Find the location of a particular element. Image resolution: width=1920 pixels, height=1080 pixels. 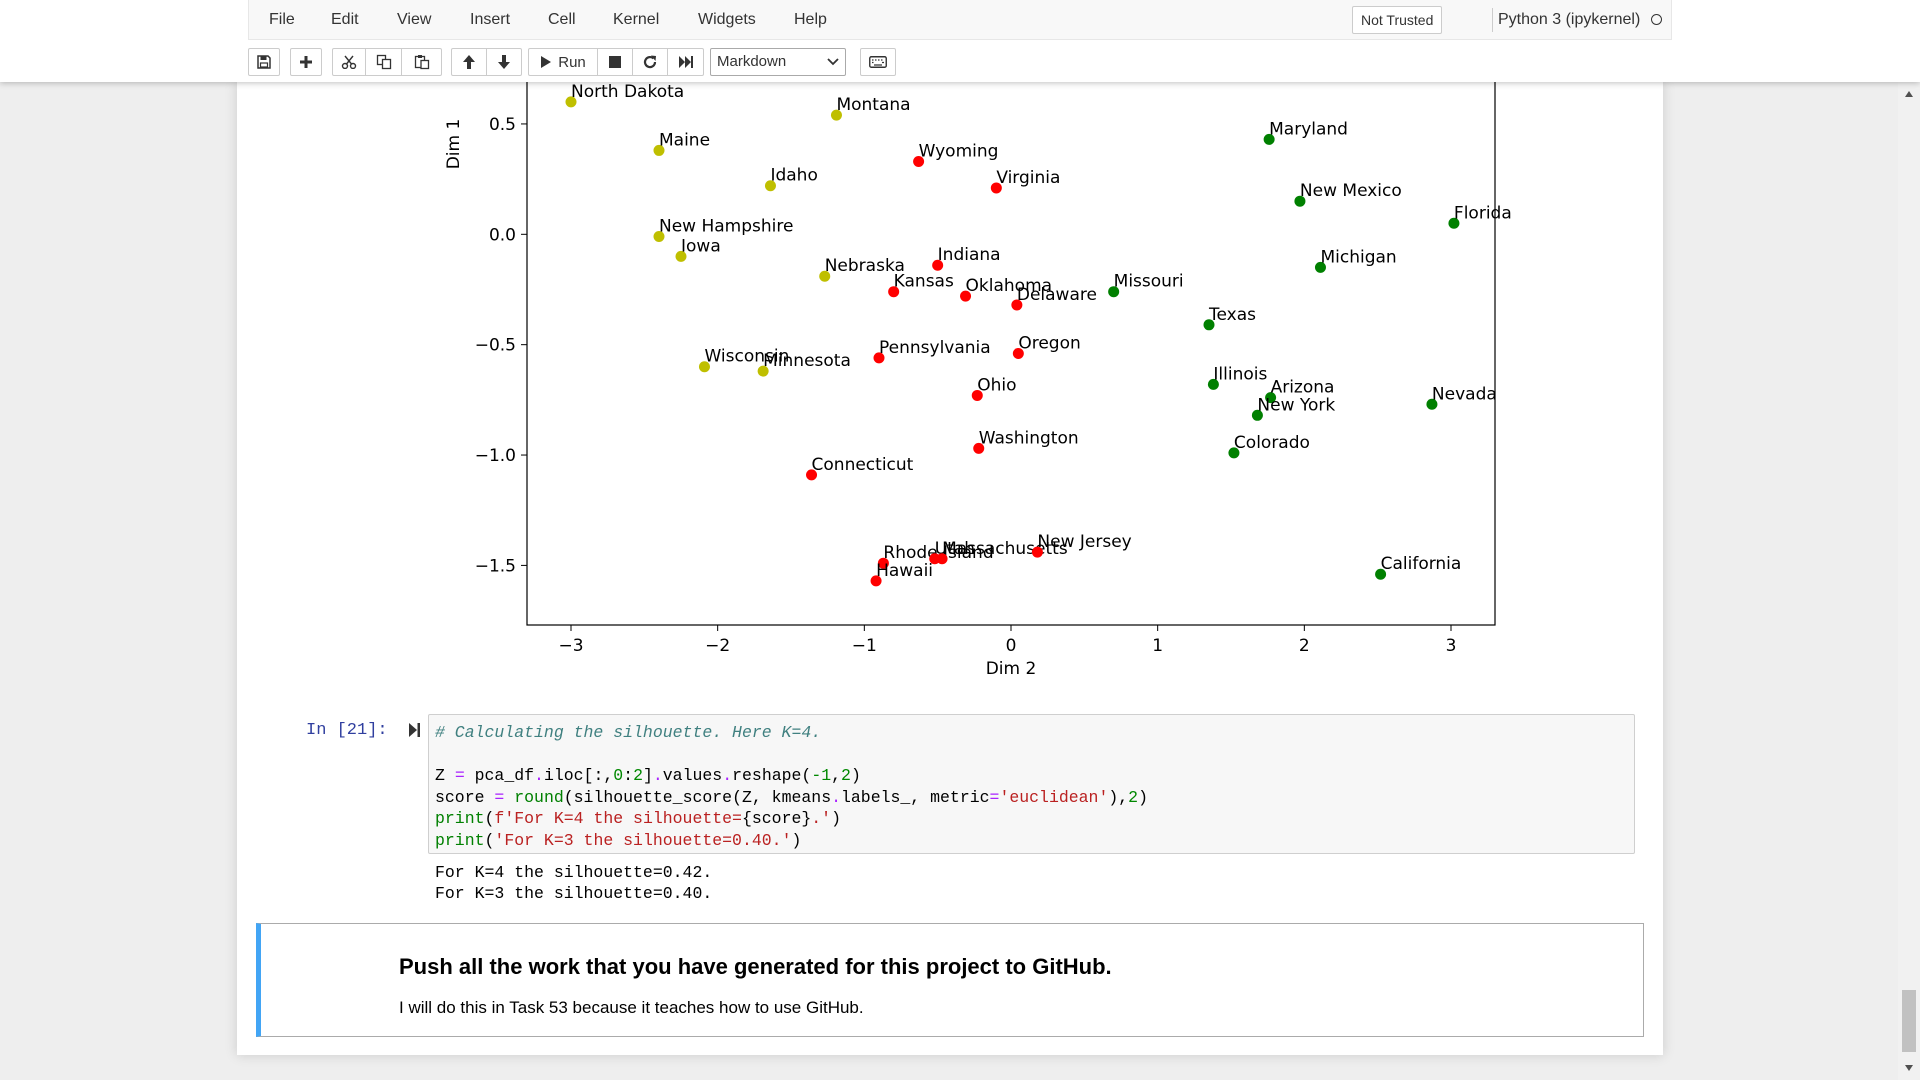

menu-insert: Insert is located at coordinates (490, 19).